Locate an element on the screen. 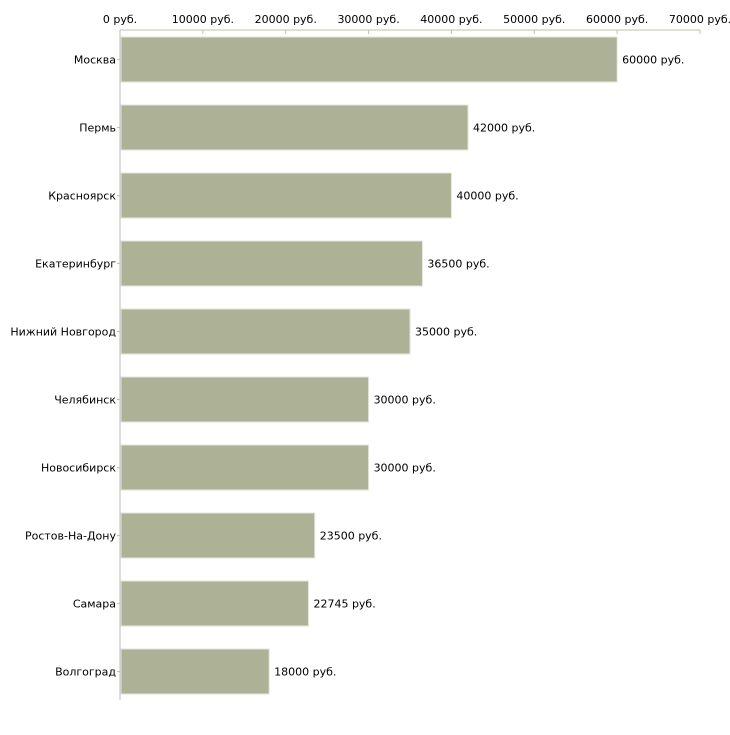 Image resolution: width=730 pixels, height=735 pixels. x-tick-label: 0 руб. is located at coordinates (120, 19).